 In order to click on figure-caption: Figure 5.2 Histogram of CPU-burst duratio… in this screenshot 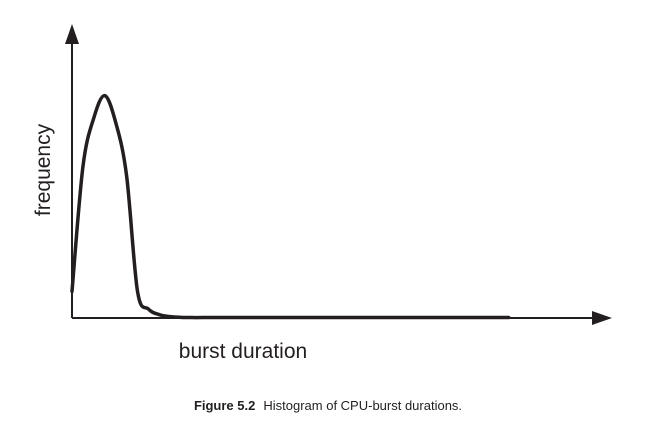, I will do `click(328, 405)`.